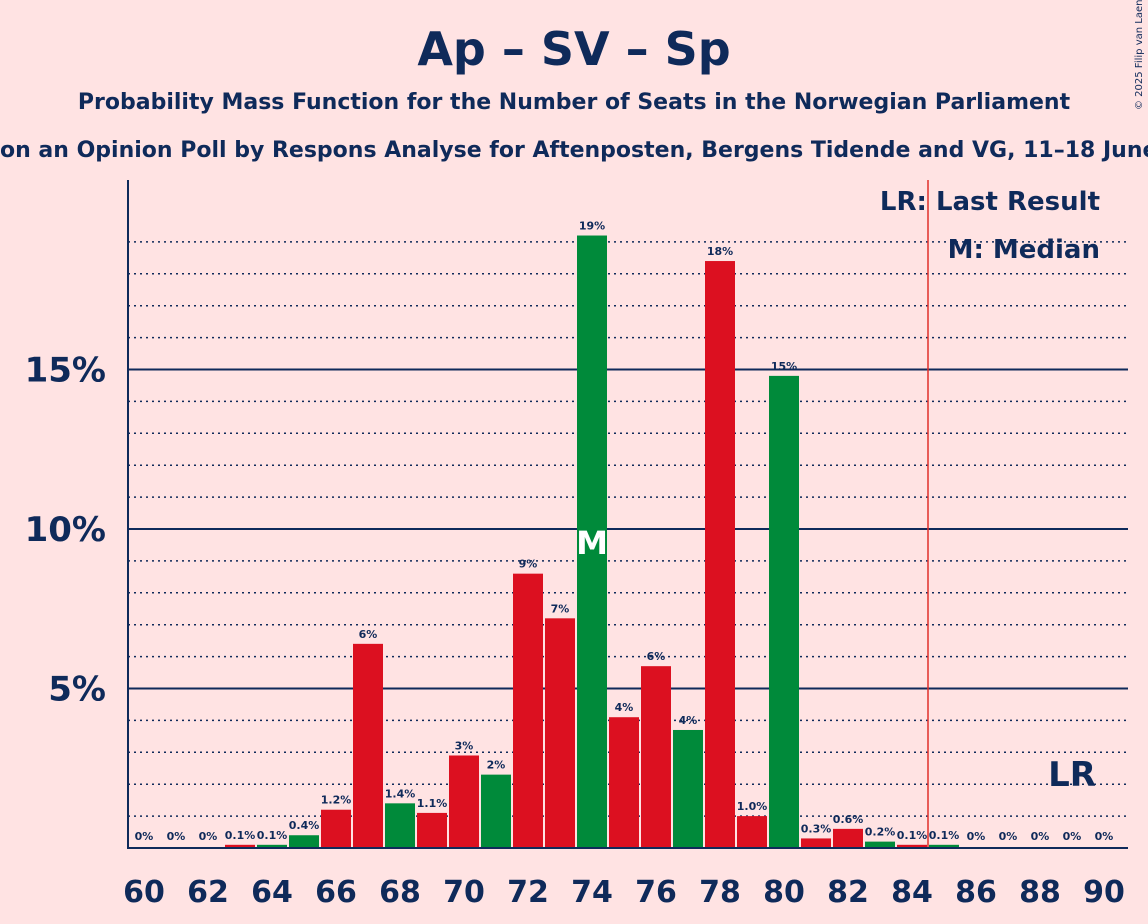 The width and height of the screenshot is (1148, 924). Describe the element at coordinates (720, 251) in the screenshot. I see `bar-value-label: 18%` at that location.